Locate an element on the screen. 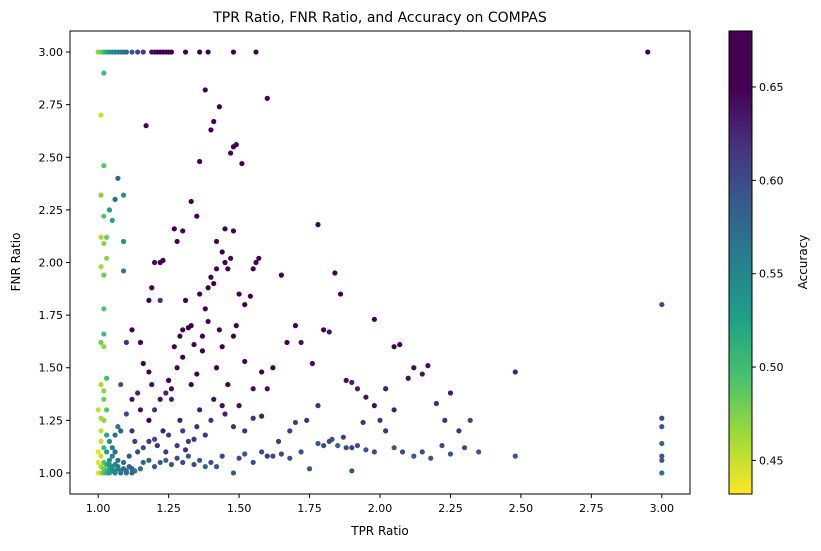 The width and height of the screenshot is (821, 551). colorbar-tick-label: 0.45 is located at coordinates (771, 460).